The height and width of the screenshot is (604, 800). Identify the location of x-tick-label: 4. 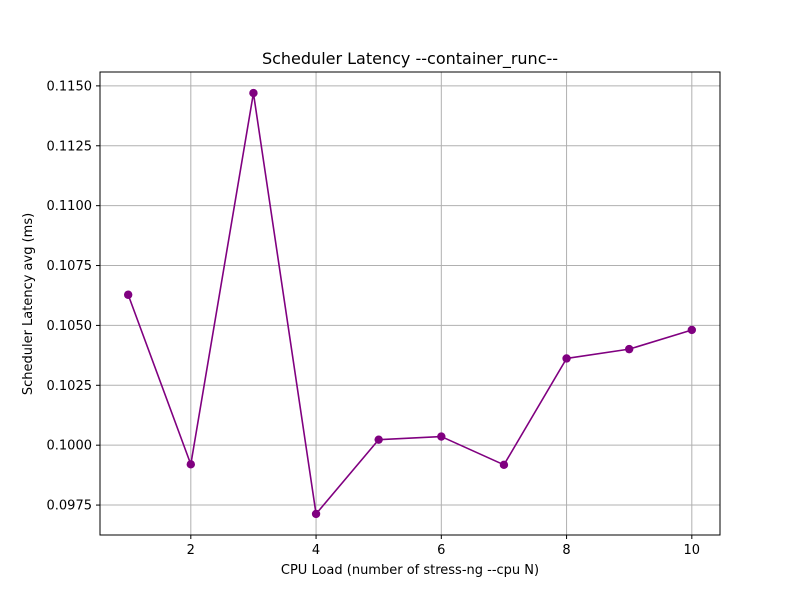
(316, 550).